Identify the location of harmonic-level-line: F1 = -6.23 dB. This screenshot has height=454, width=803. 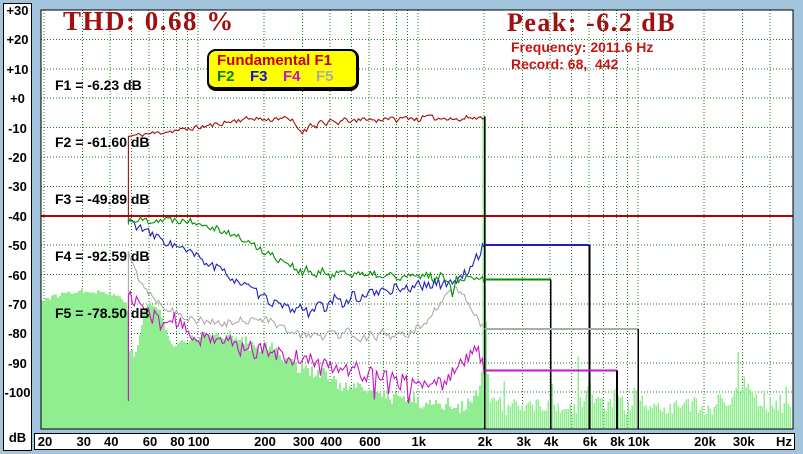
(98, 85).